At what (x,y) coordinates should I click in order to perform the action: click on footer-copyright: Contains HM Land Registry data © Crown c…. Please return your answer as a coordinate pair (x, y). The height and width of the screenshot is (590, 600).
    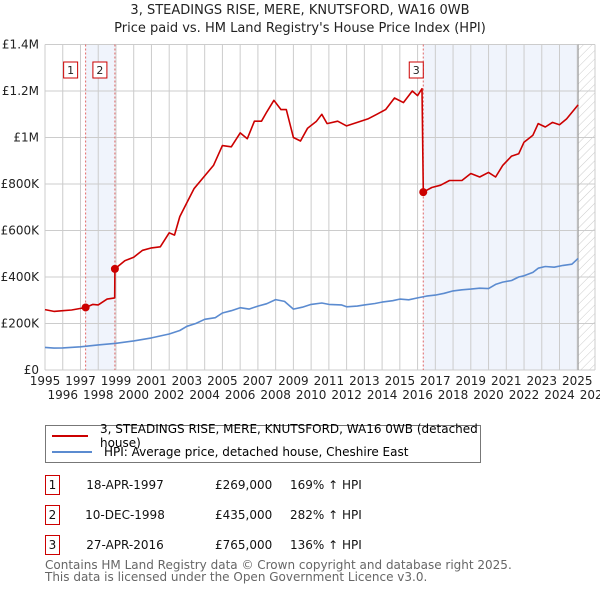
    Looking at the image, I should click on (278, 565).